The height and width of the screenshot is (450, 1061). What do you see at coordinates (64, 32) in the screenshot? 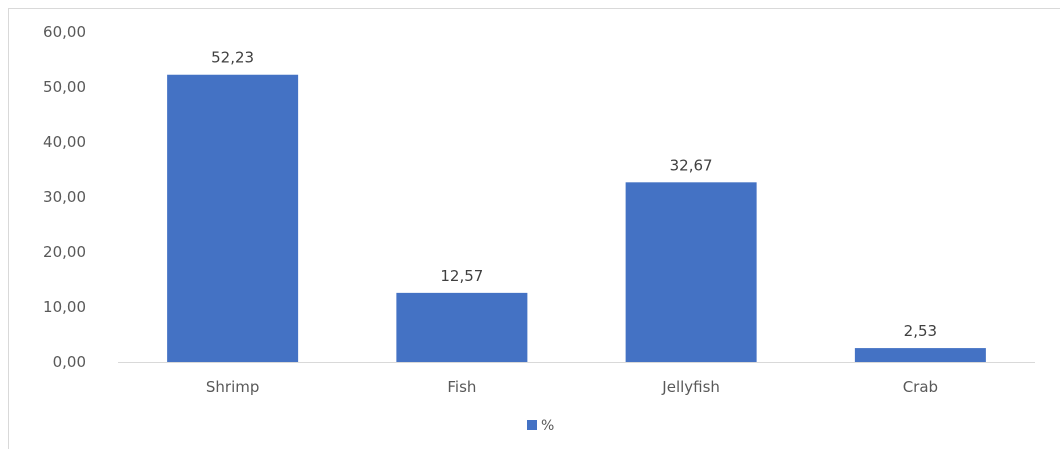
I see `y-tick-label: 60,00` at bounding box center [64, 32].